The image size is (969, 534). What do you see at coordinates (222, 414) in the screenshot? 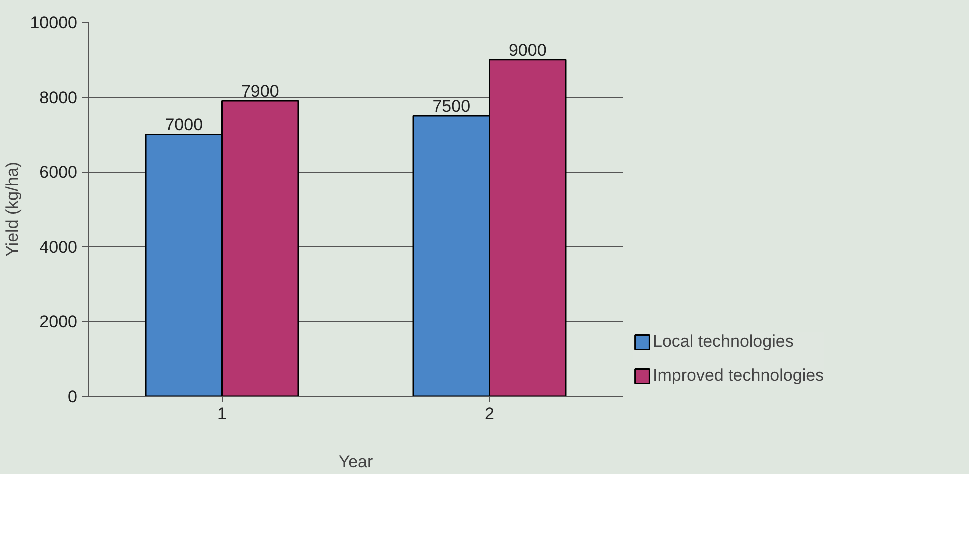
I see `x-tick-label: 1` at bounding box center [222, 414].